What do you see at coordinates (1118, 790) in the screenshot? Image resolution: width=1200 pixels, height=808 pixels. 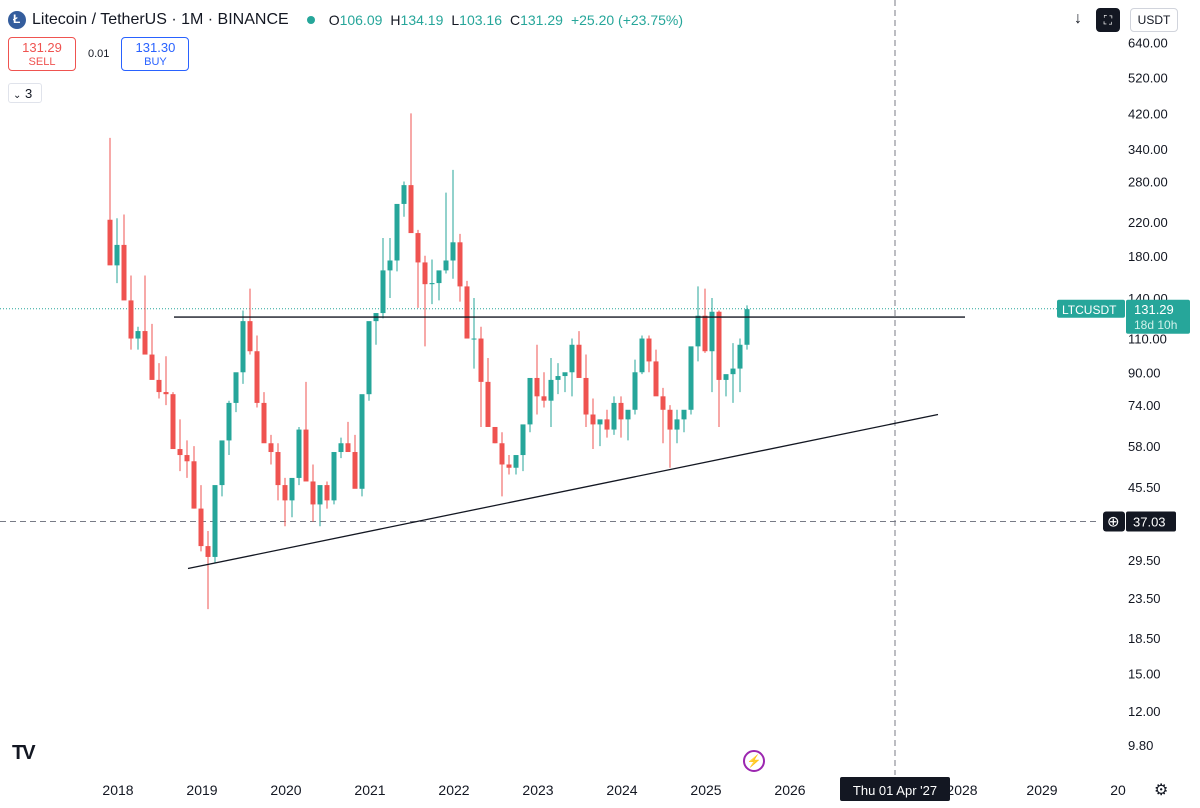 I see `time-tick-label: 20` at bounding box center [1118, 790].